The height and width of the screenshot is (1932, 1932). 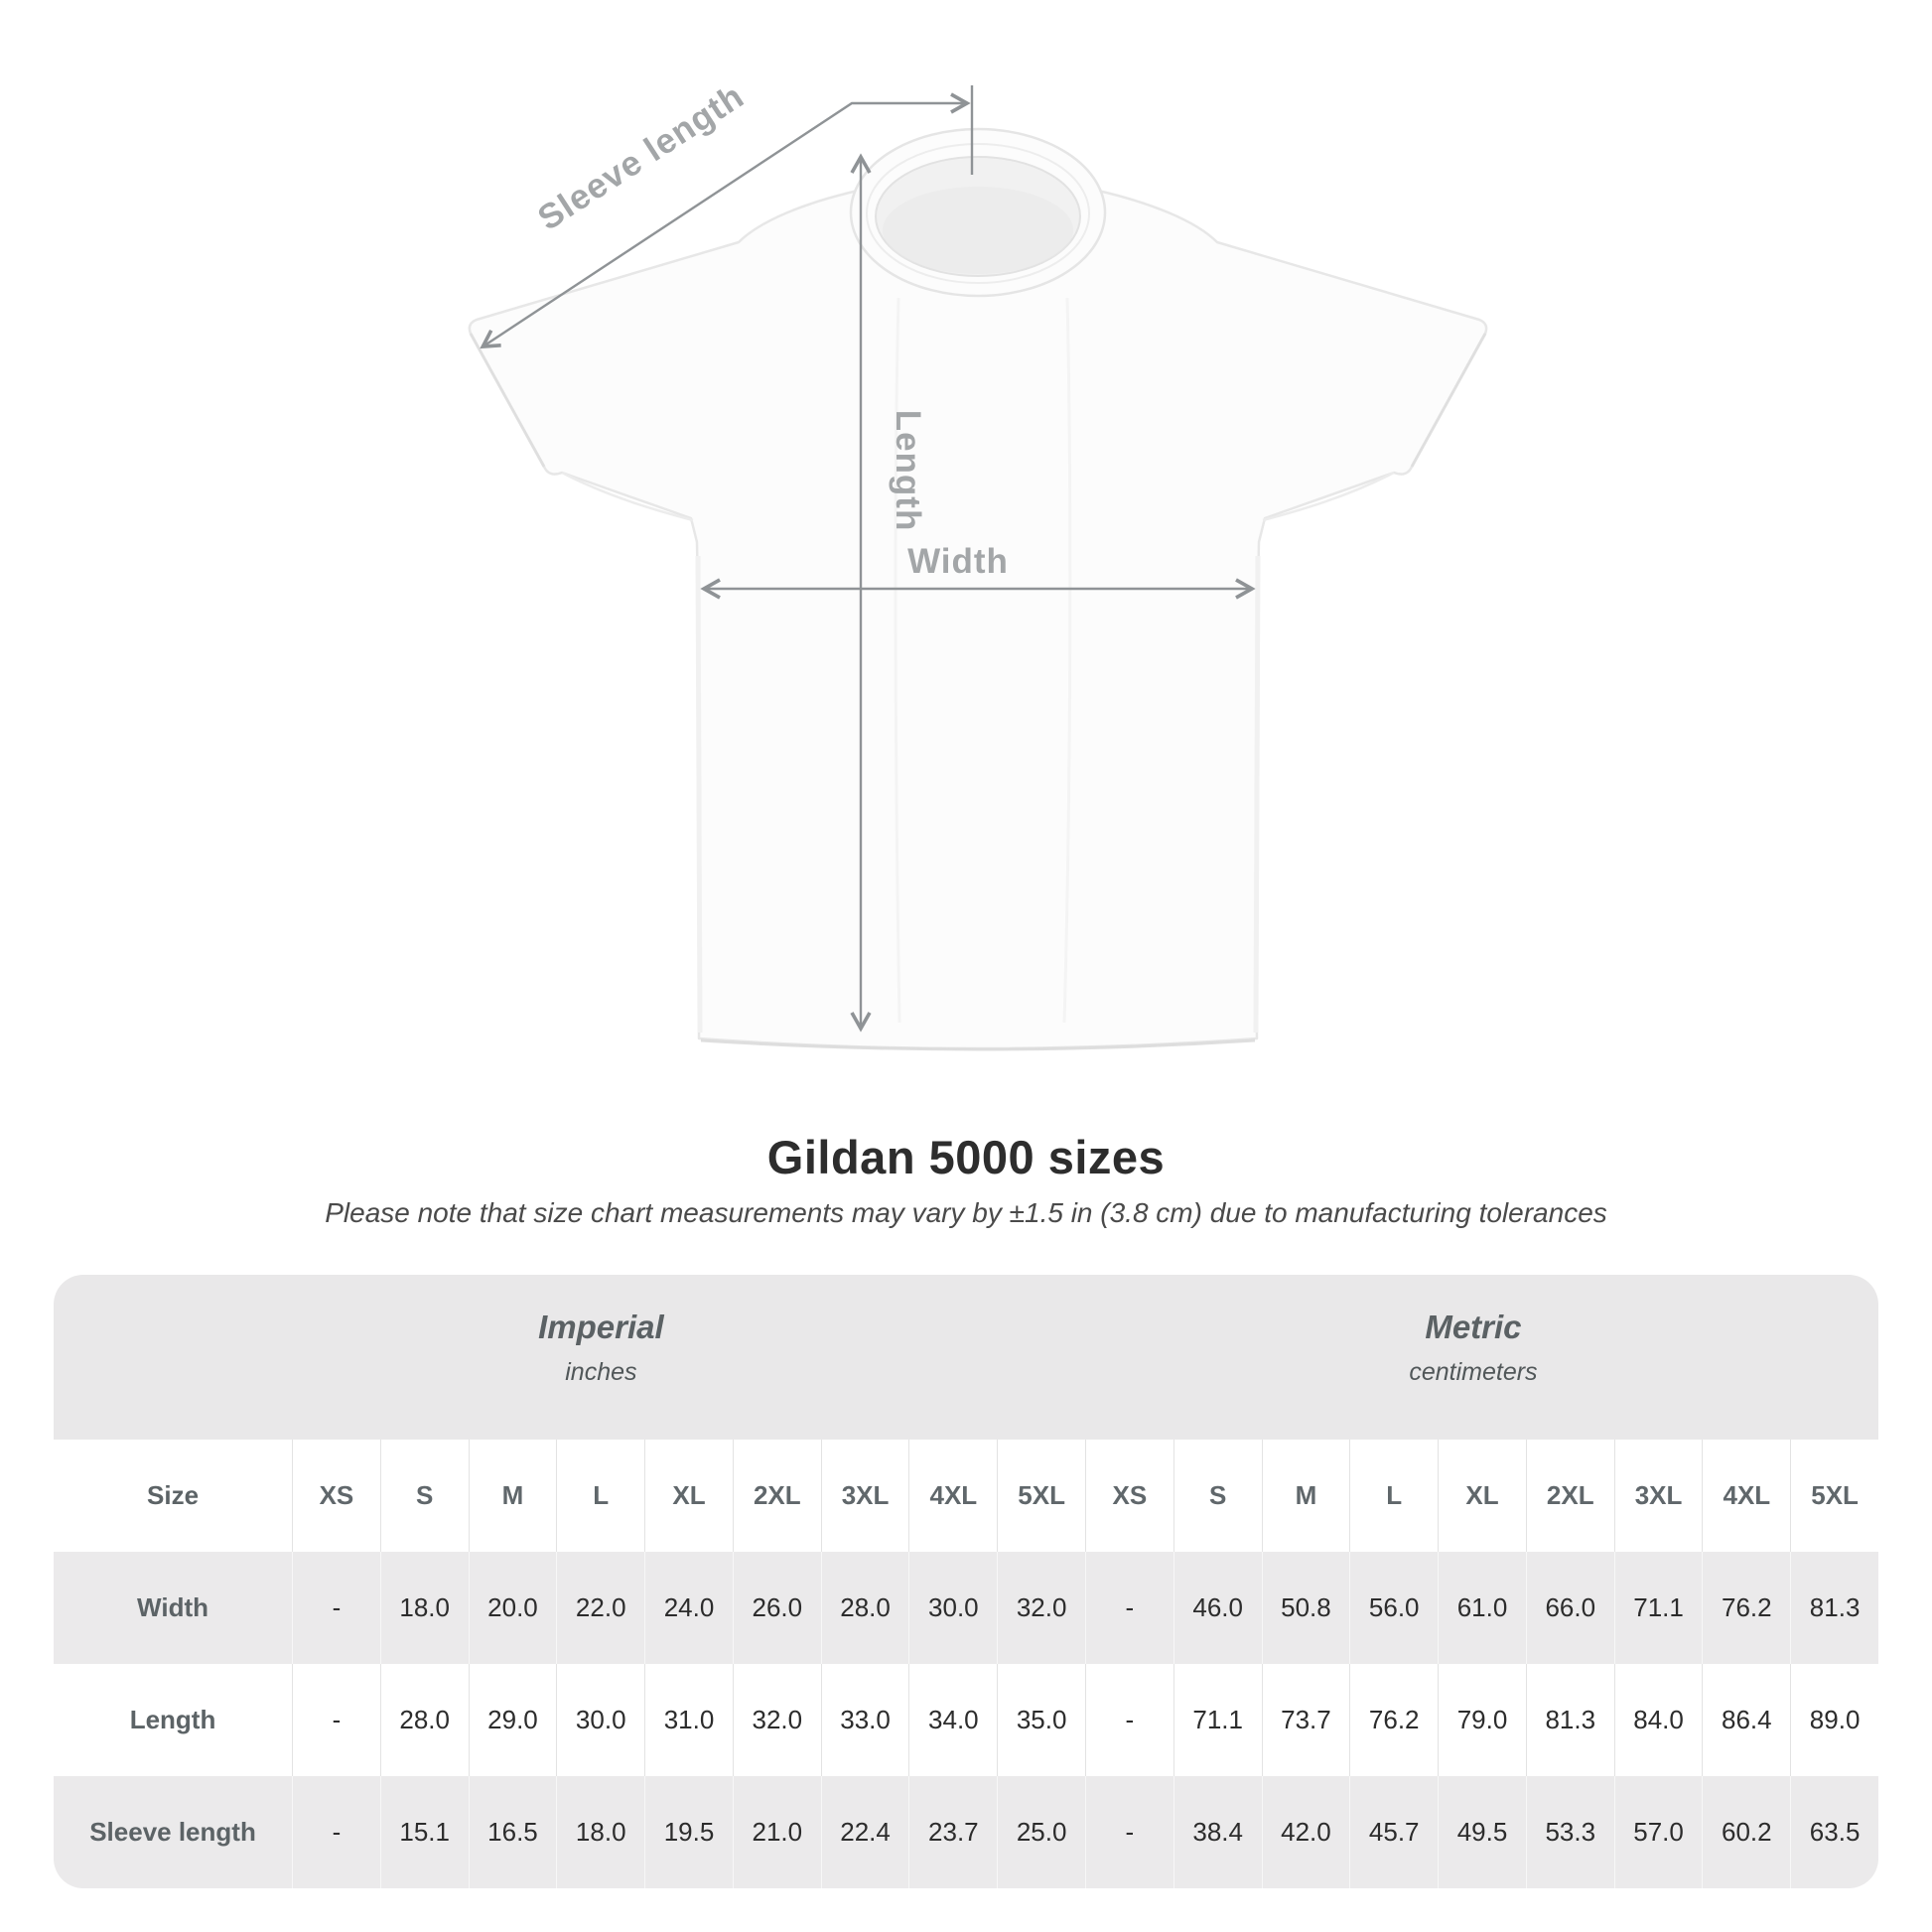 I want to click on value-cell: 22.4, so click(x=865, y=1832).